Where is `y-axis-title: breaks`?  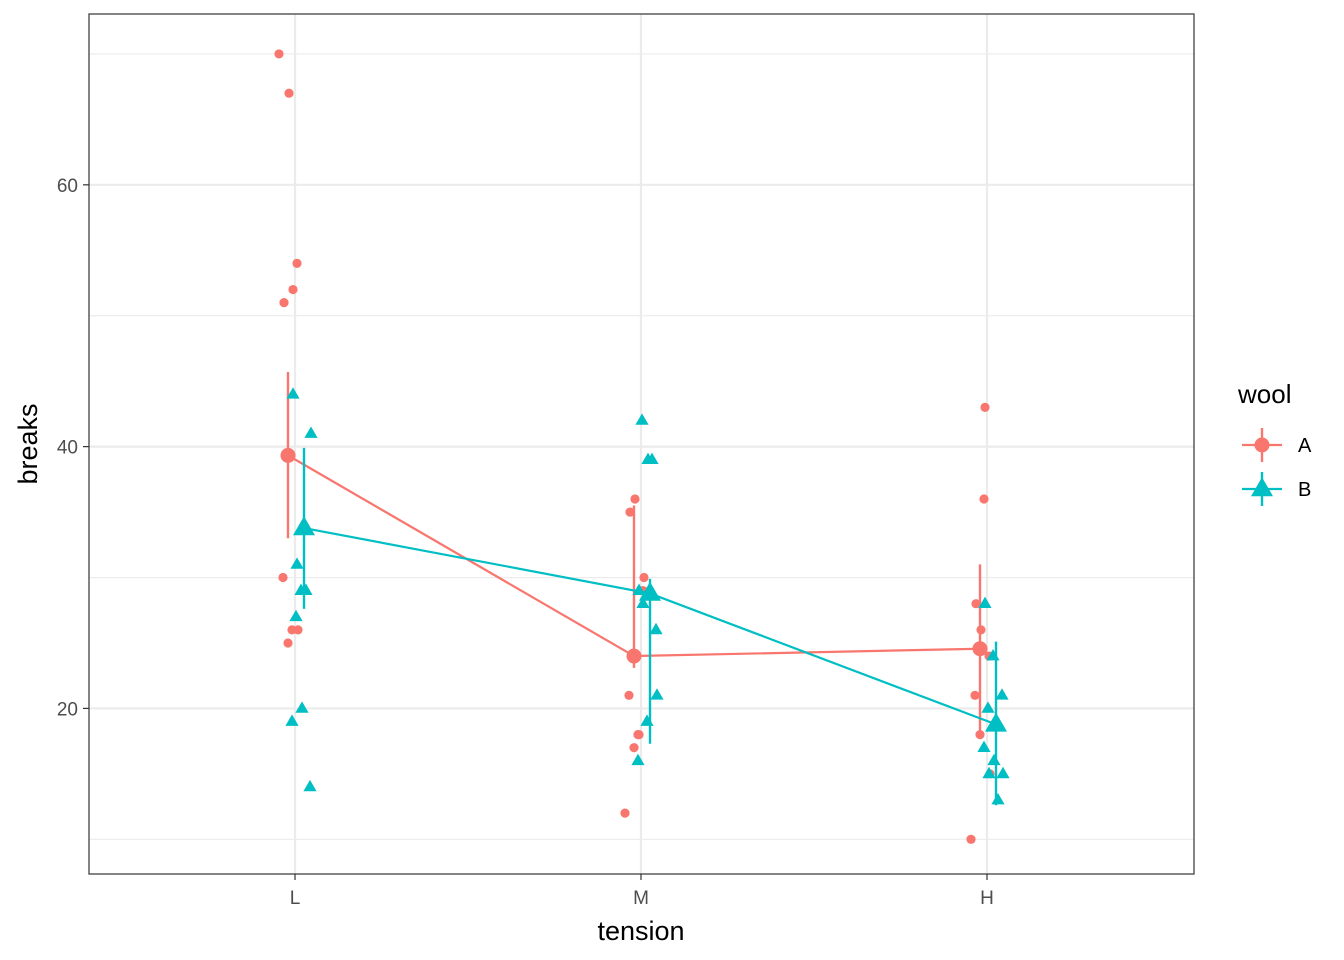 y-axis-title: breaks is located at coordinates (28, 443).